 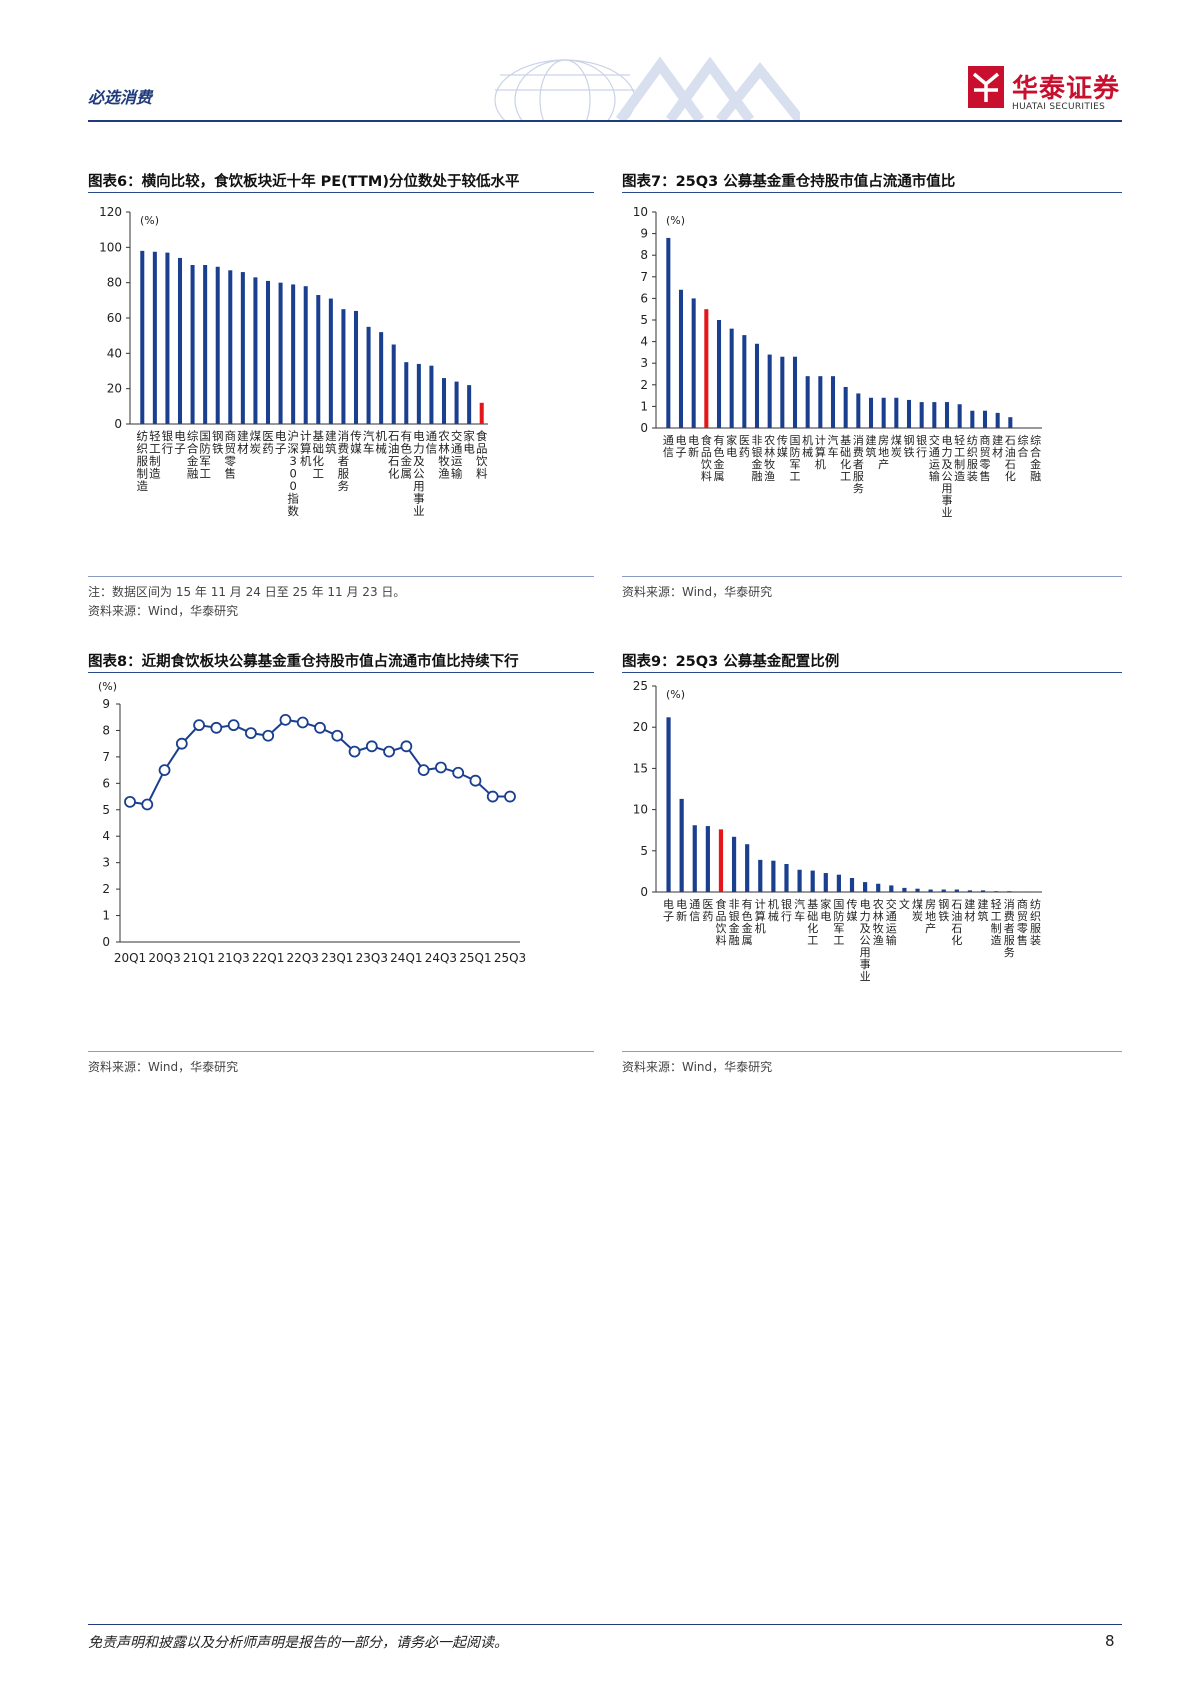 What do you see at coordinates (675, 694) in the screenshot?
I see `unit-label: (%)` at bounding box center [675, 694].